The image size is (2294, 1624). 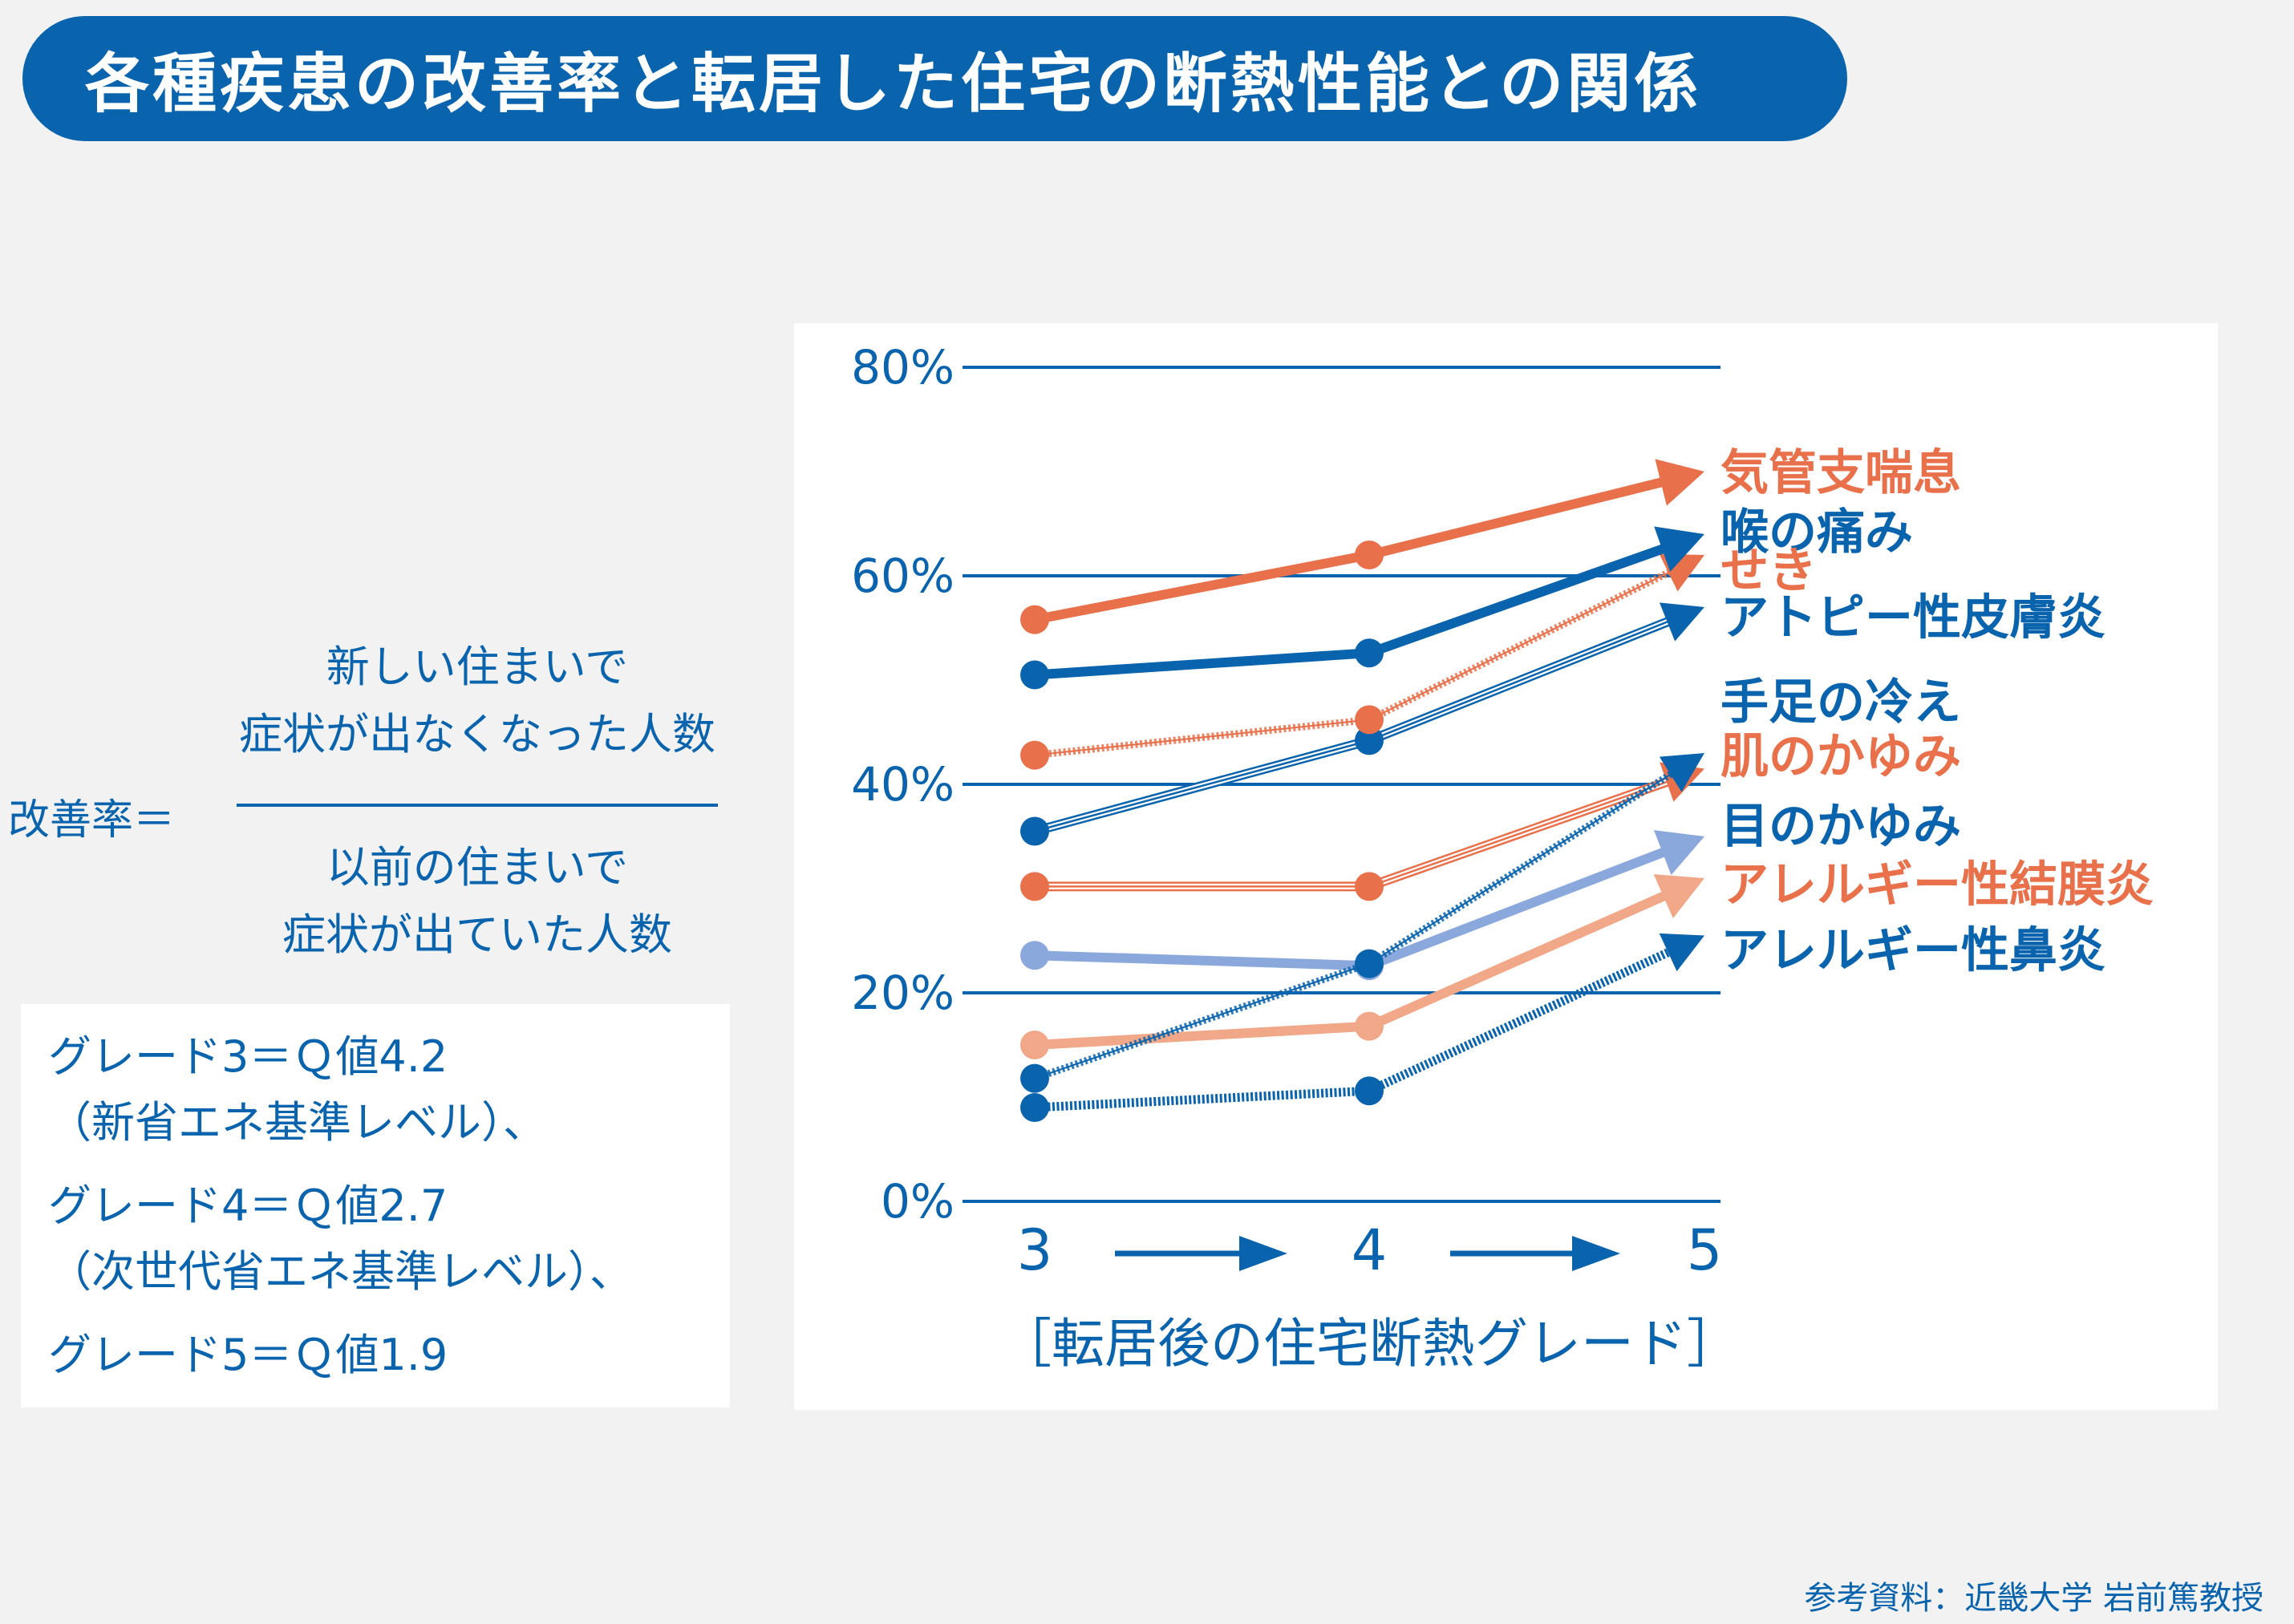 I want to click on grade-line: グレード3＝Ｑ値4.2, so click(x=248, y=1056).